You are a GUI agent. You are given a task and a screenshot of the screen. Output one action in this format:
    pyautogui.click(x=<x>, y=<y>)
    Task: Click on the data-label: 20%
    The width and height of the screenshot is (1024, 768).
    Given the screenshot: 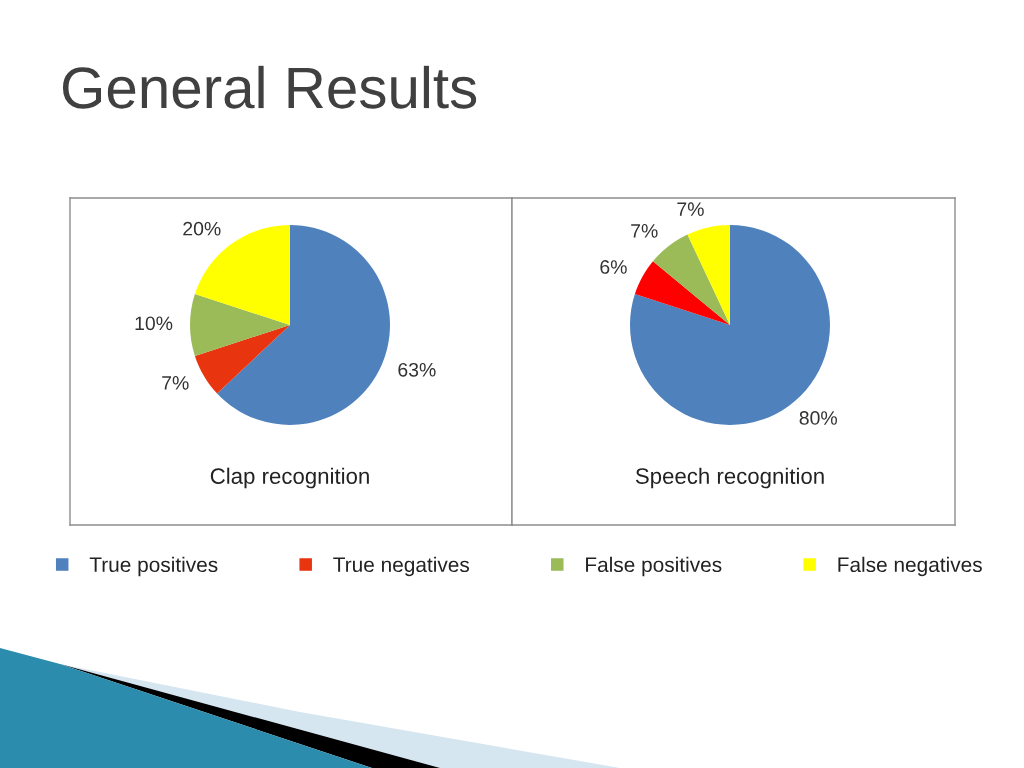 What is the action you would take?
    pyautogui.click(x=202, y=228)
    